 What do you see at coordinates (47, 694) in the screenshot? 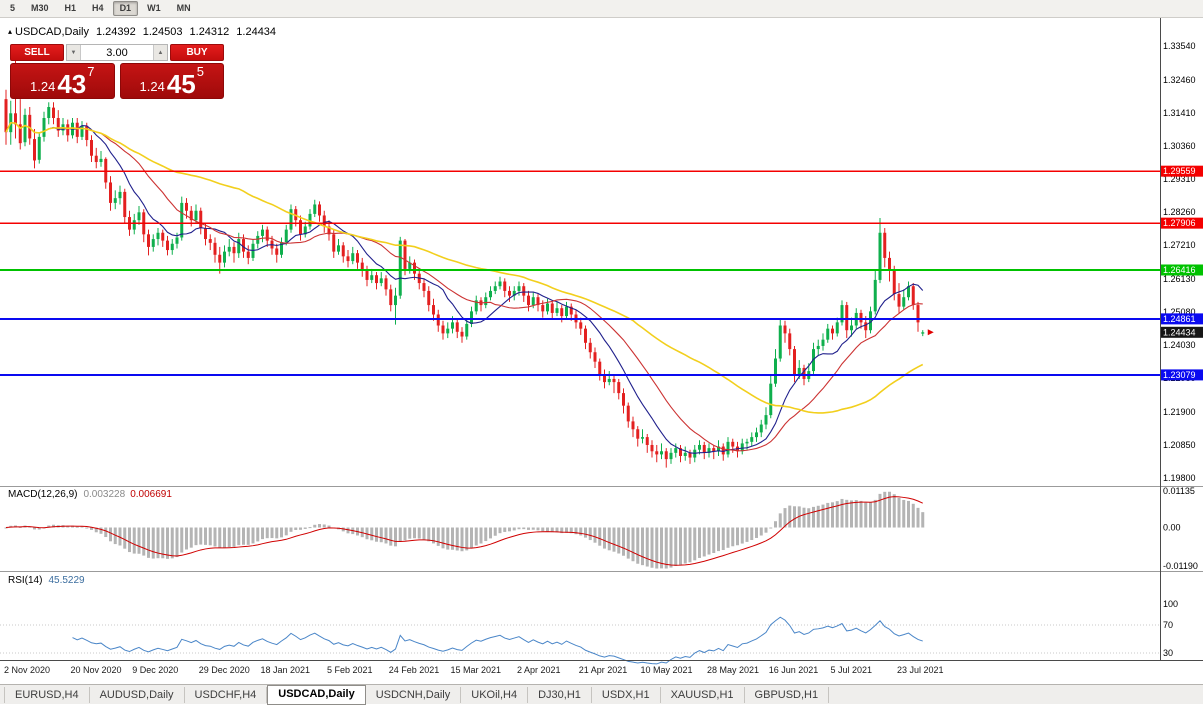
I see `tab-eurusd-h4: EURUSD,H4` at bounding box center [47, 694].